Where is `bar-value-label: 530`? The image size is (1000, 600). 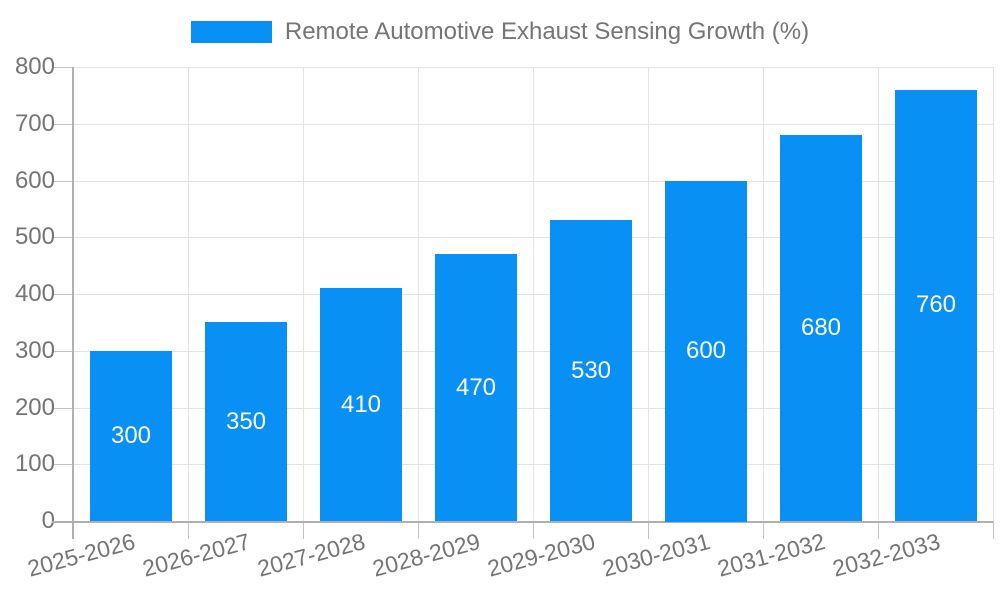 bar-value-label: 530 is located at coordinates (591, 370).